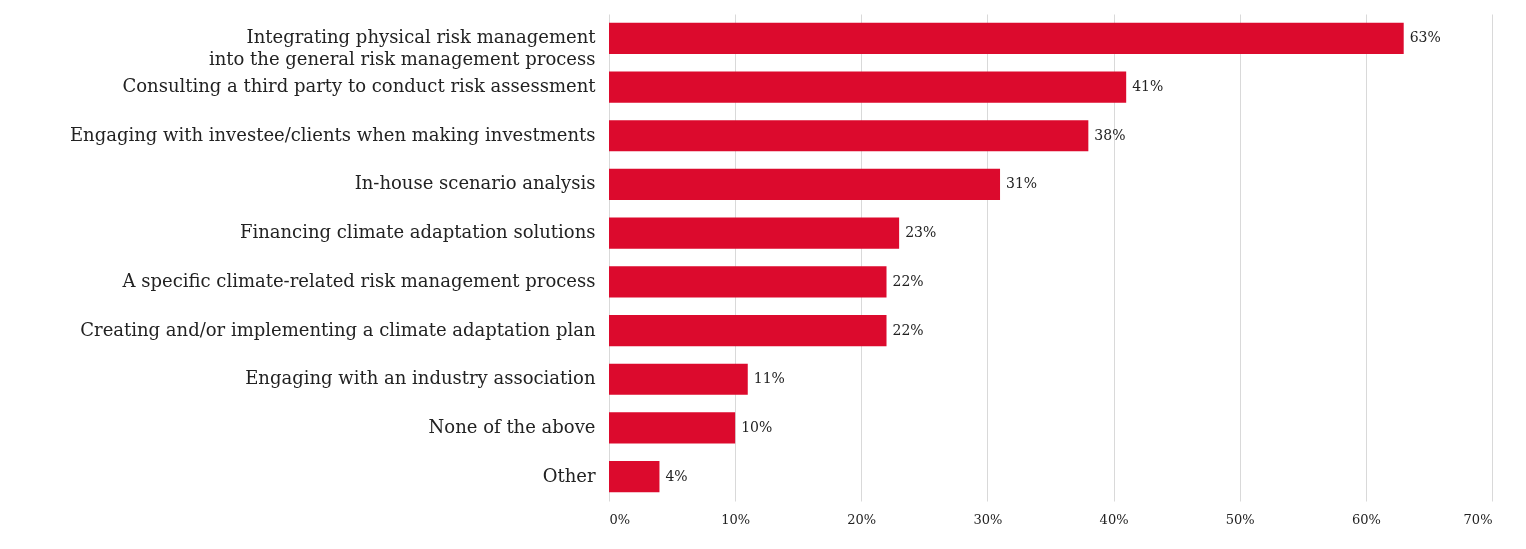 The height and width of the screenshot is (549, 1526). Describe the element at coordinates (988, 519) in the screenshot. I see `x-tick-label: 30%` at that location.